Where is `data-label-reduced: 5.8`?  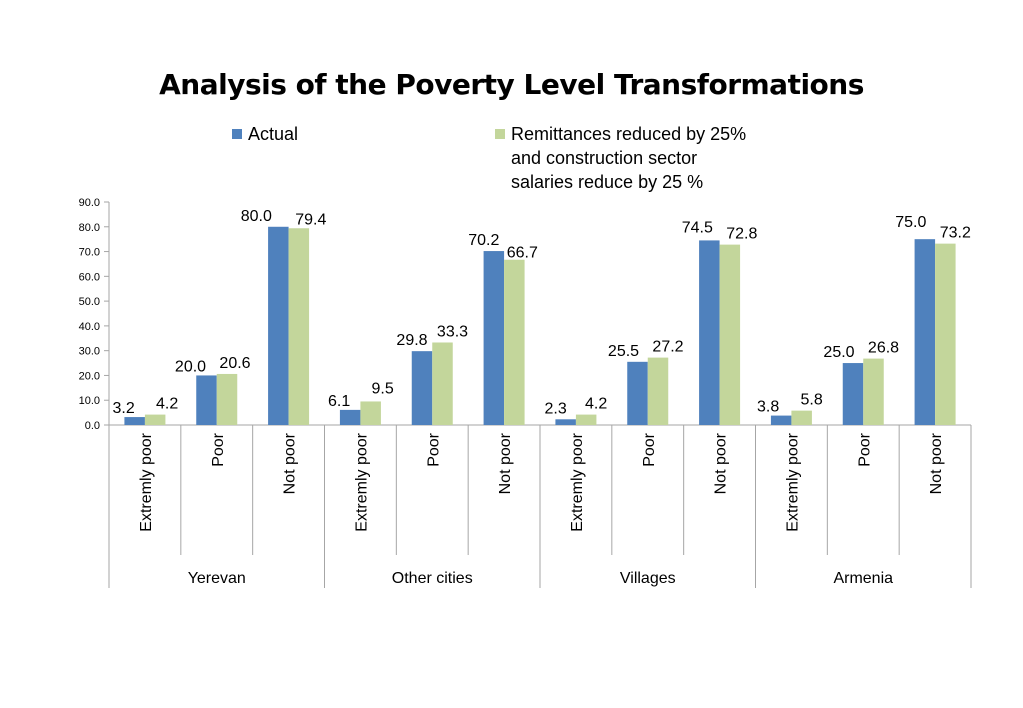
data-label-reduced: 5.8 is located at coordinates (812, 400).